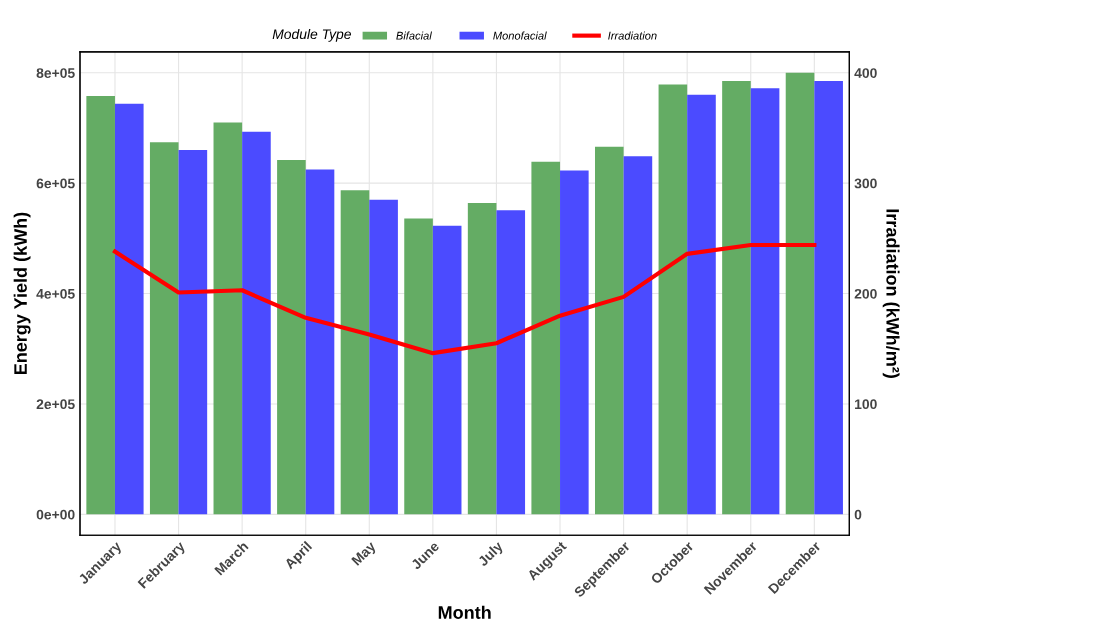  I want to click on y2-axis-title: Irradiation (kWh/m²), so click(891, 293).